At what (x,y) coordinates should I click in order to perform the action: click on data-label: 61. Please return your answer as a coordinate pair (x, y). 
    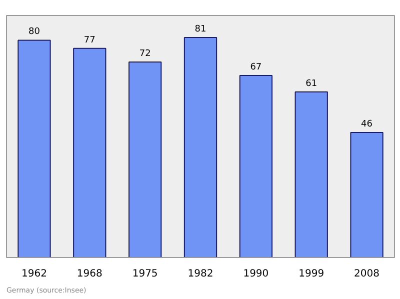
    Looking at the image, I should click on (312, 83).